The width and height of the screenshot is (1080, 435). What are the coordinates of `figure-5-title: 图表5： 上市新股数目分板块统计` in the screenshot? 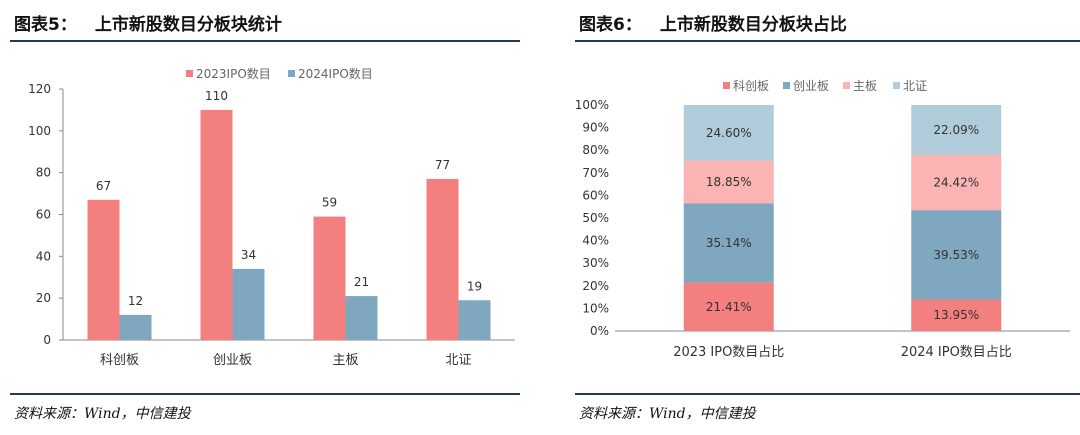 It's located at (148, 22).